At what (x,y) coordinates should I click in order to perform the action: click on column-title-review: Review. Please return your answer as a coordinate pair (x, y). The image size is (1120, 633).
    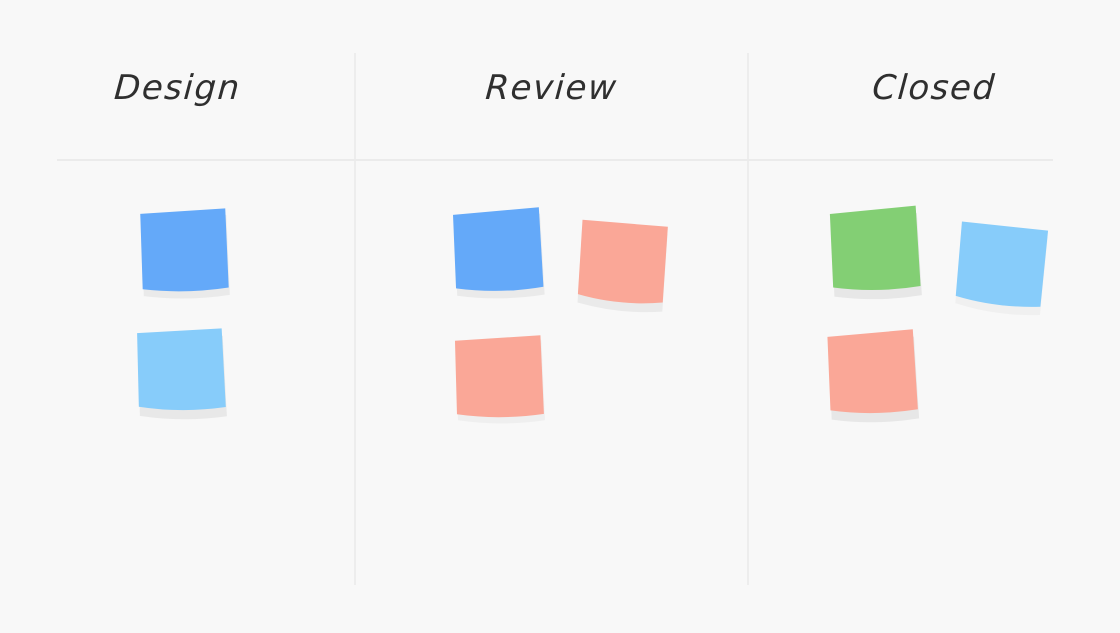
    Looking at the image, I should click on (551, 88).